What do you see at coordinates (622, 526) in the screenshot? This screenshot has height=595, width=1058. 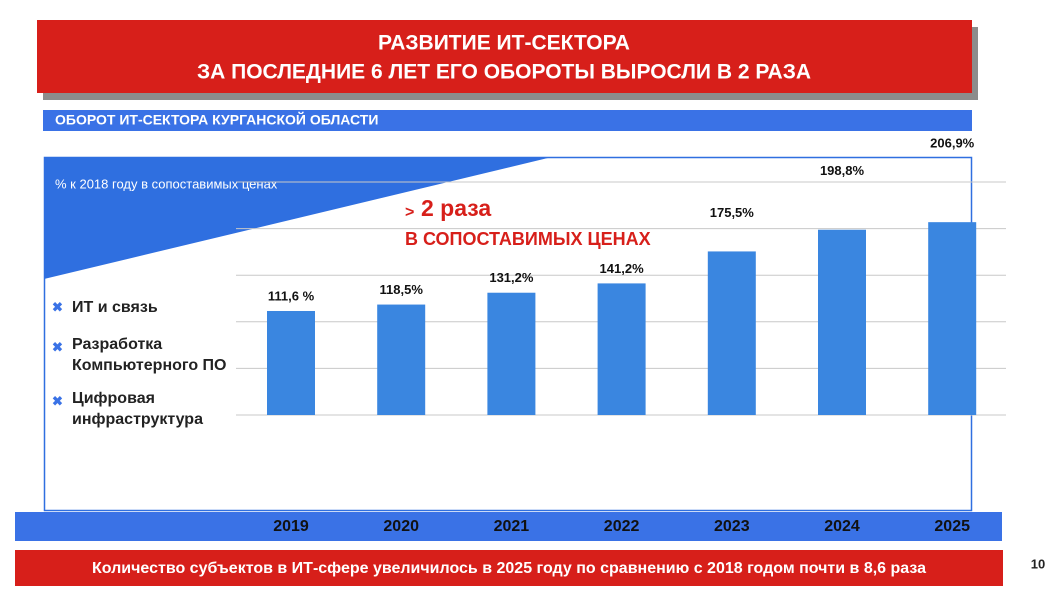 I see `x-tick-label: 2022` at bounding box center [622, 526].